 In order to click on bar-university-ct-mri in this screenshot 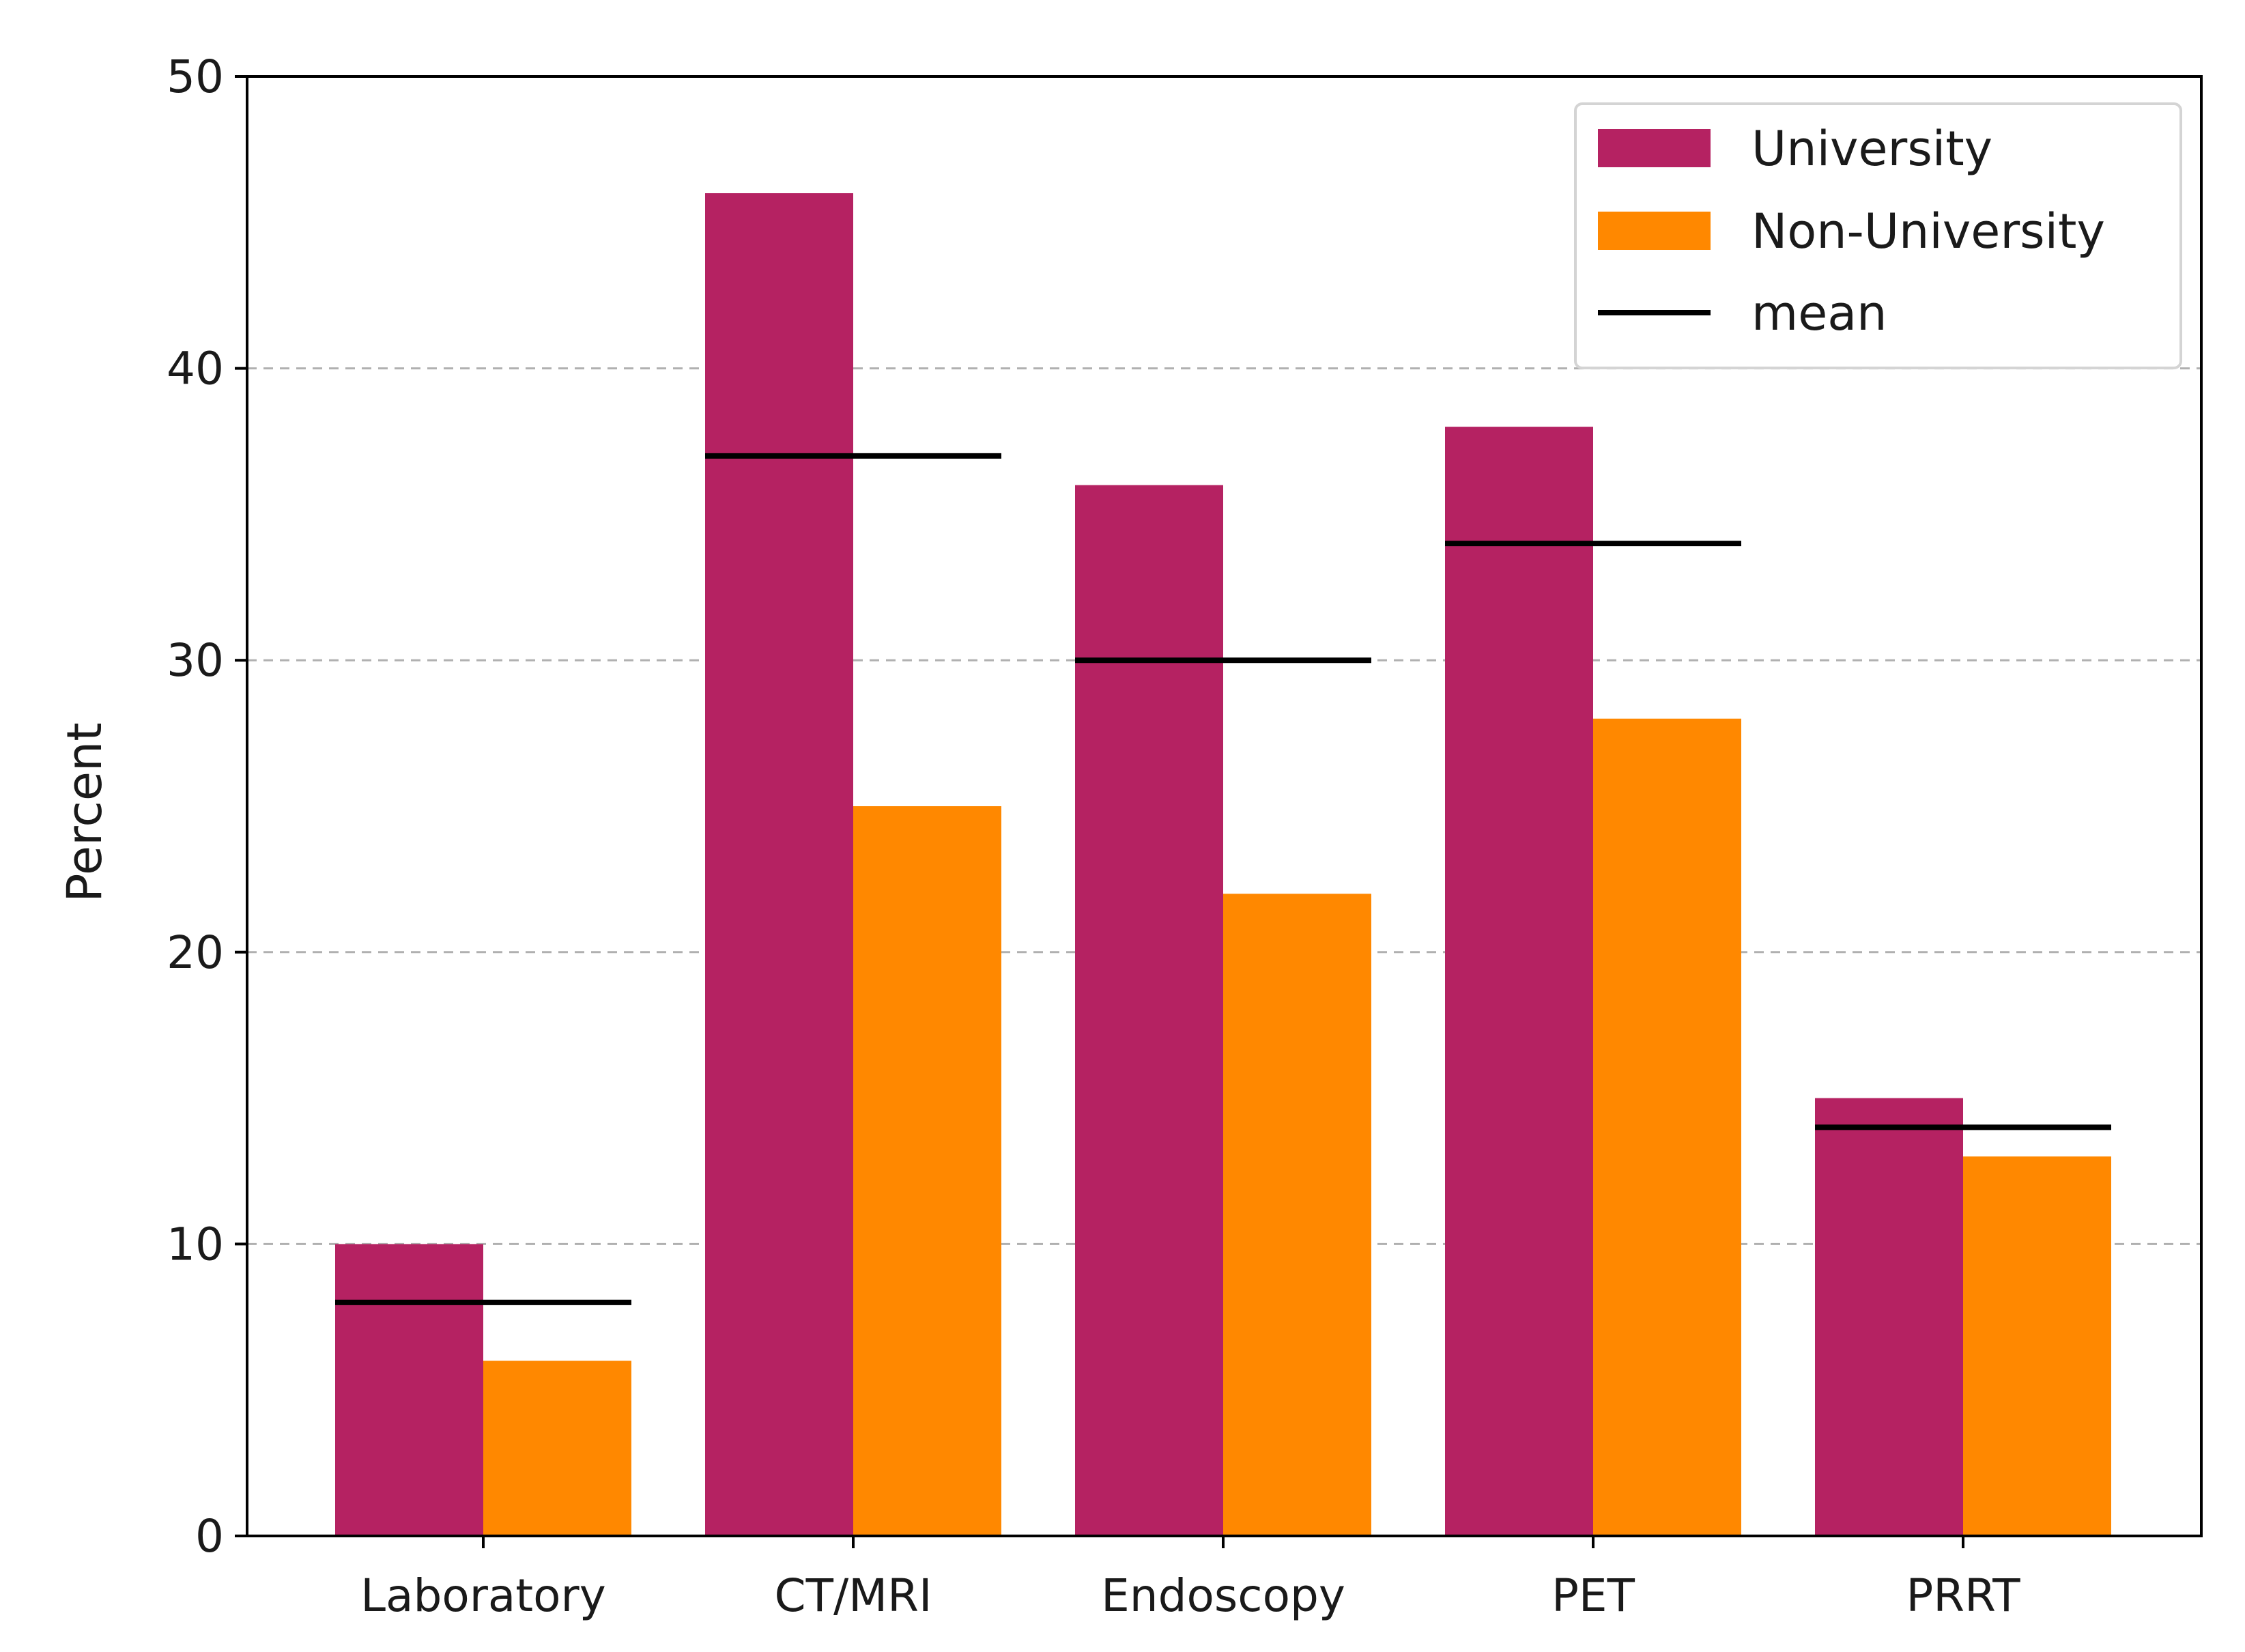, I will do `click(779, 864)`.